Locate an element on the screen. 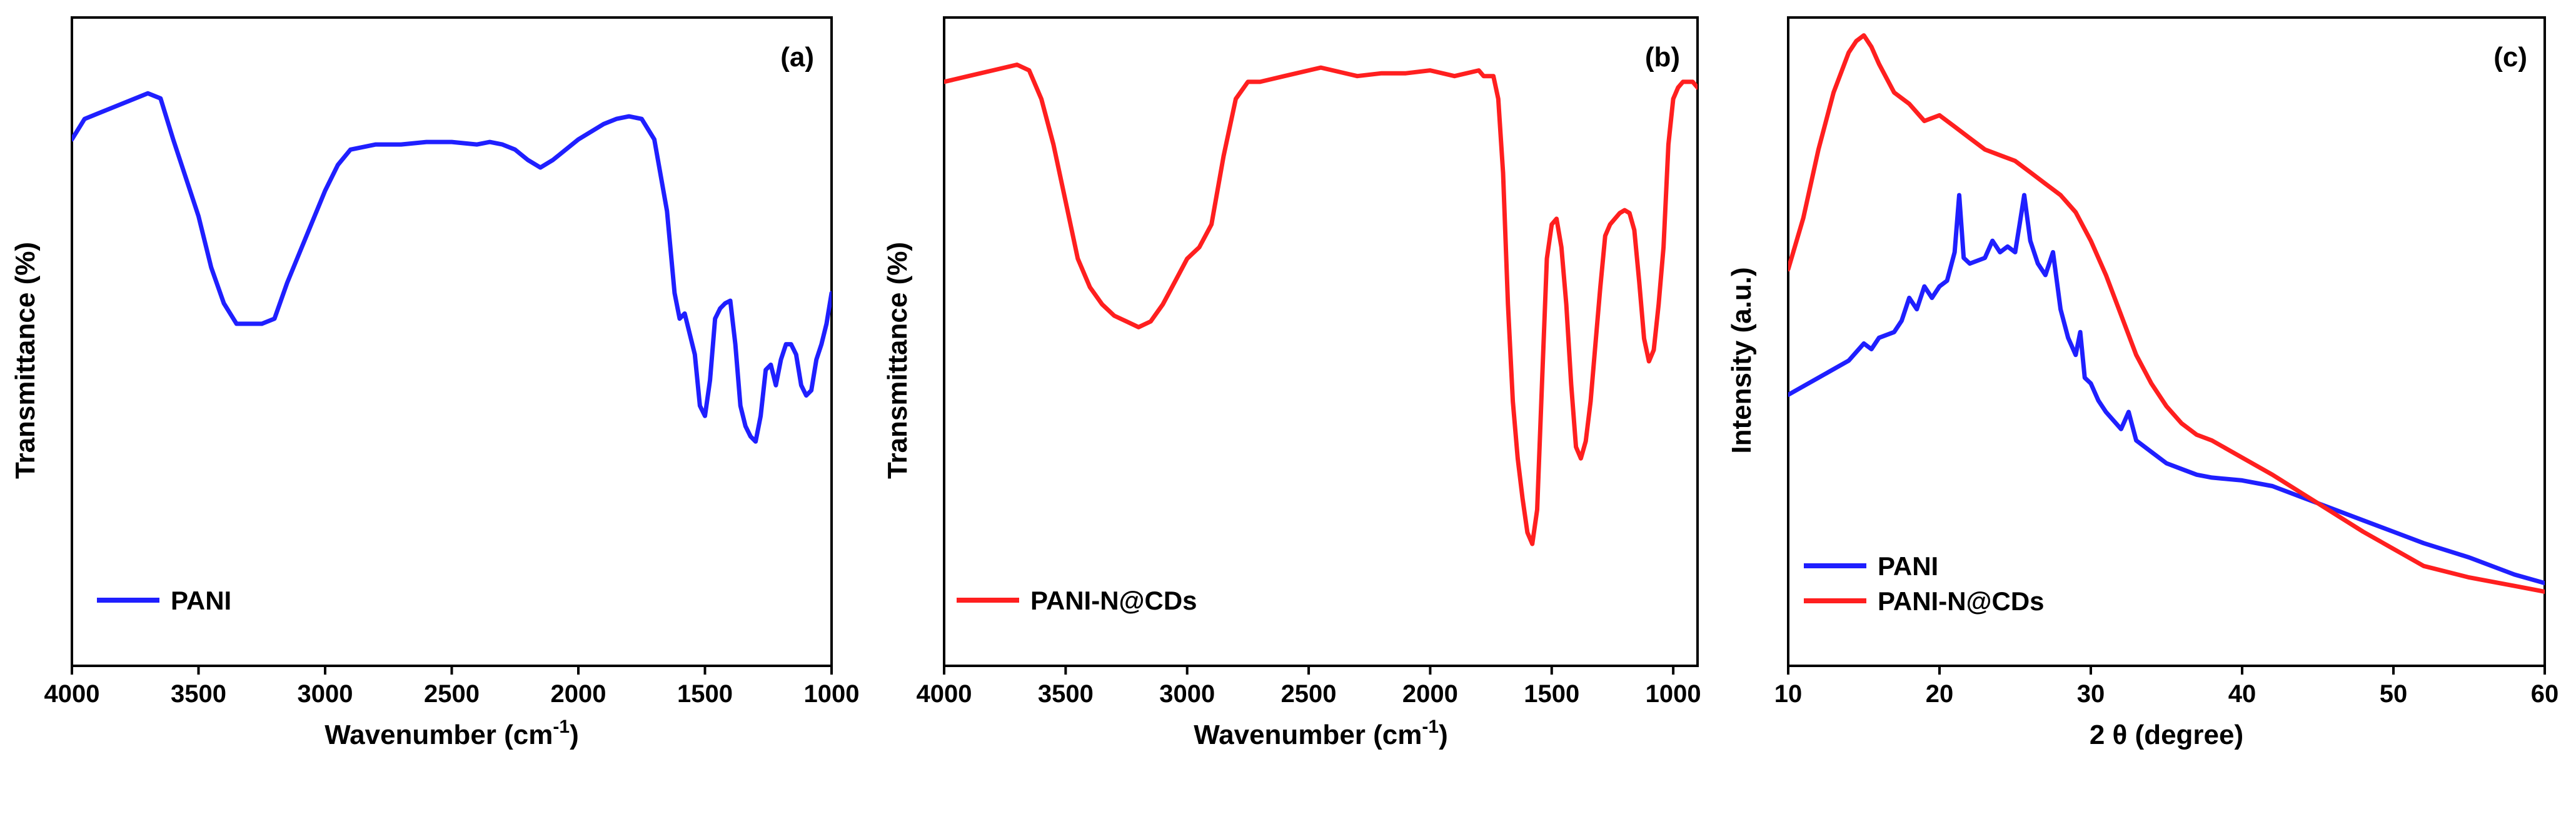 Image resolution: width=2576 pixels, height=814 pixels. panel-label: (b) is located at coordinates (1663, 57).